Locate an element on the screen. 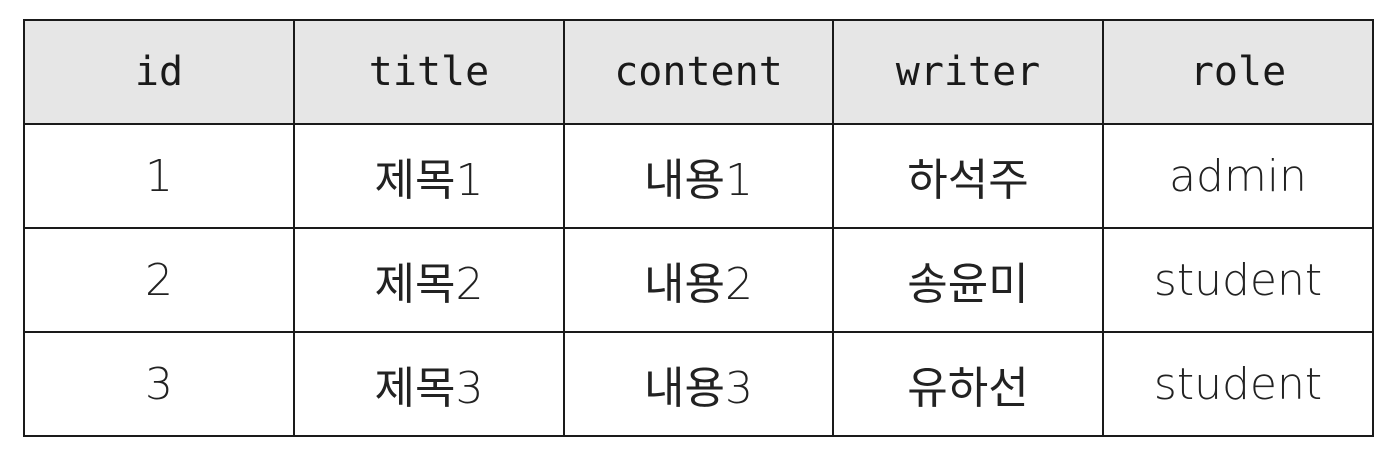 This screenshot has width=1392, height=464. cell-id: 2 is located at coordinates (159, 280).